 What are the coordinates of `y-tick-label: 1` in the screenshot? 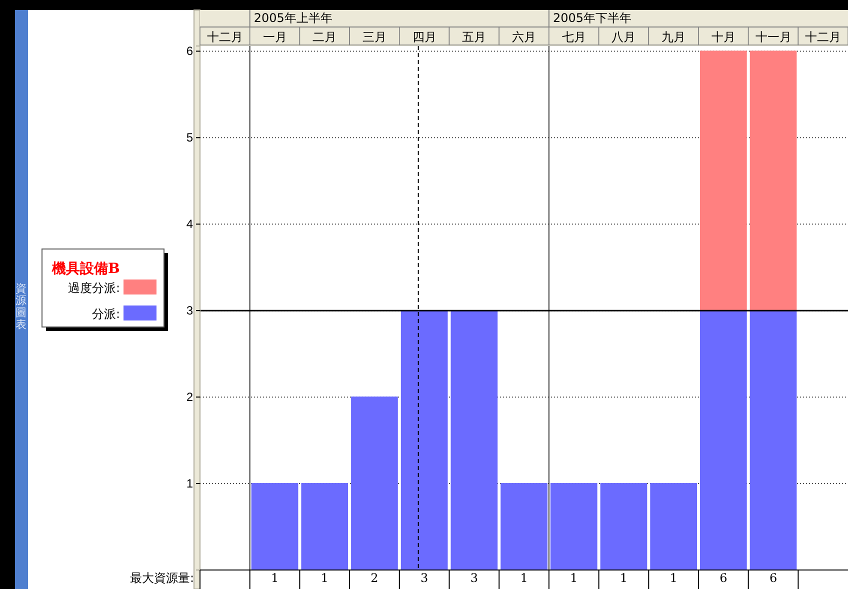 It's located at (190, 483).